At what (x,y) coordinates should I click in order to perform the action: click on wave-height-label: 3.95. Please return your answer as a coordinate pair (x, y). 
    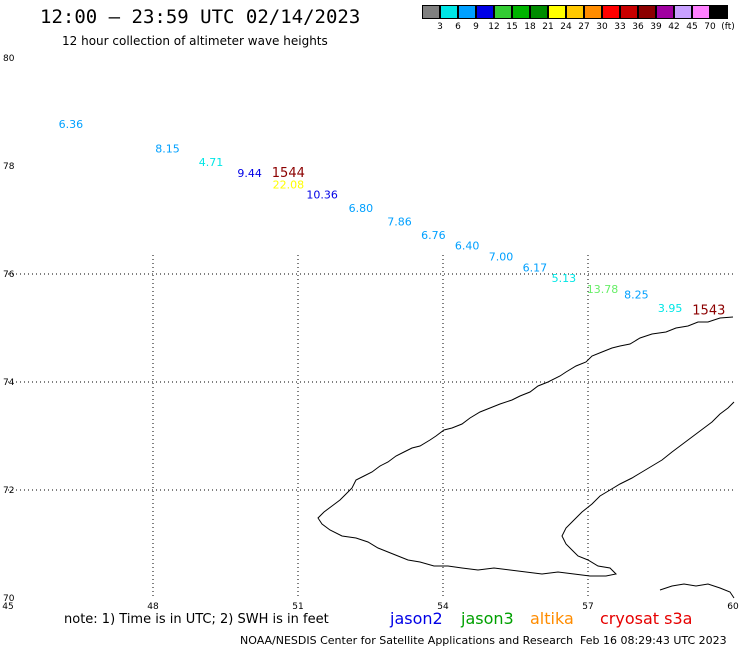
    Looking at the image, I should click on (670, 308).